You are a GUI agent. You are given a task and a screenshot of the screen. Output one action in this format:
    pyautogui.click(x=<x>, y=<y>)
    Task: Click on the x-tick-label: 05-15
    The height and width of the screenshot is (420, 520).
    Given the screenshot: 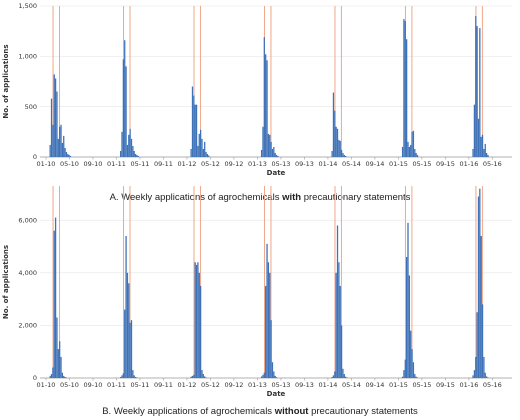 What is the action you would take?
    pyautogui.click(x=421, y=164)
    